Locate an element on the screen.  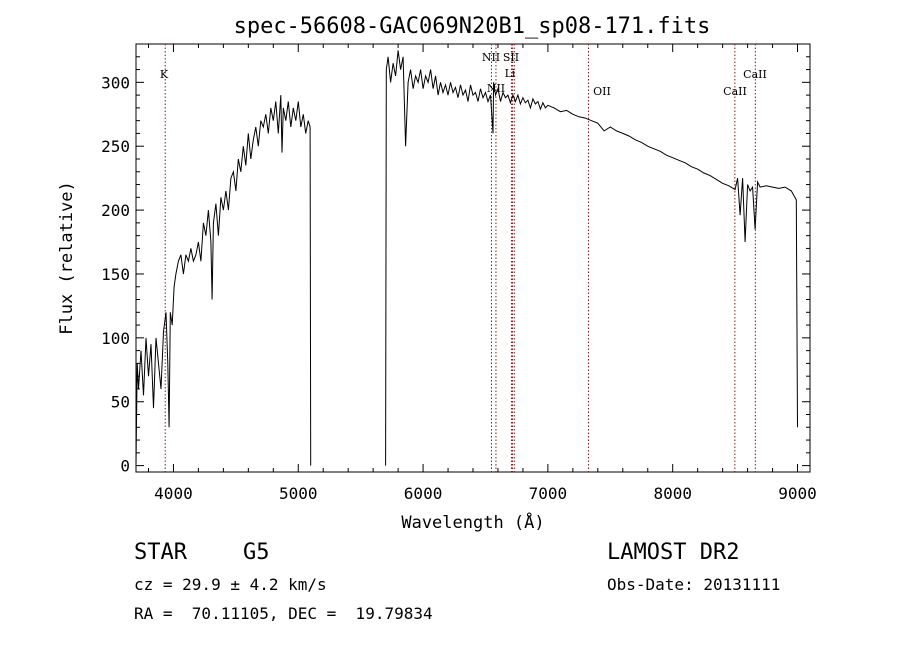
y-tick-label: 250 is located at coordinates (115, 146).